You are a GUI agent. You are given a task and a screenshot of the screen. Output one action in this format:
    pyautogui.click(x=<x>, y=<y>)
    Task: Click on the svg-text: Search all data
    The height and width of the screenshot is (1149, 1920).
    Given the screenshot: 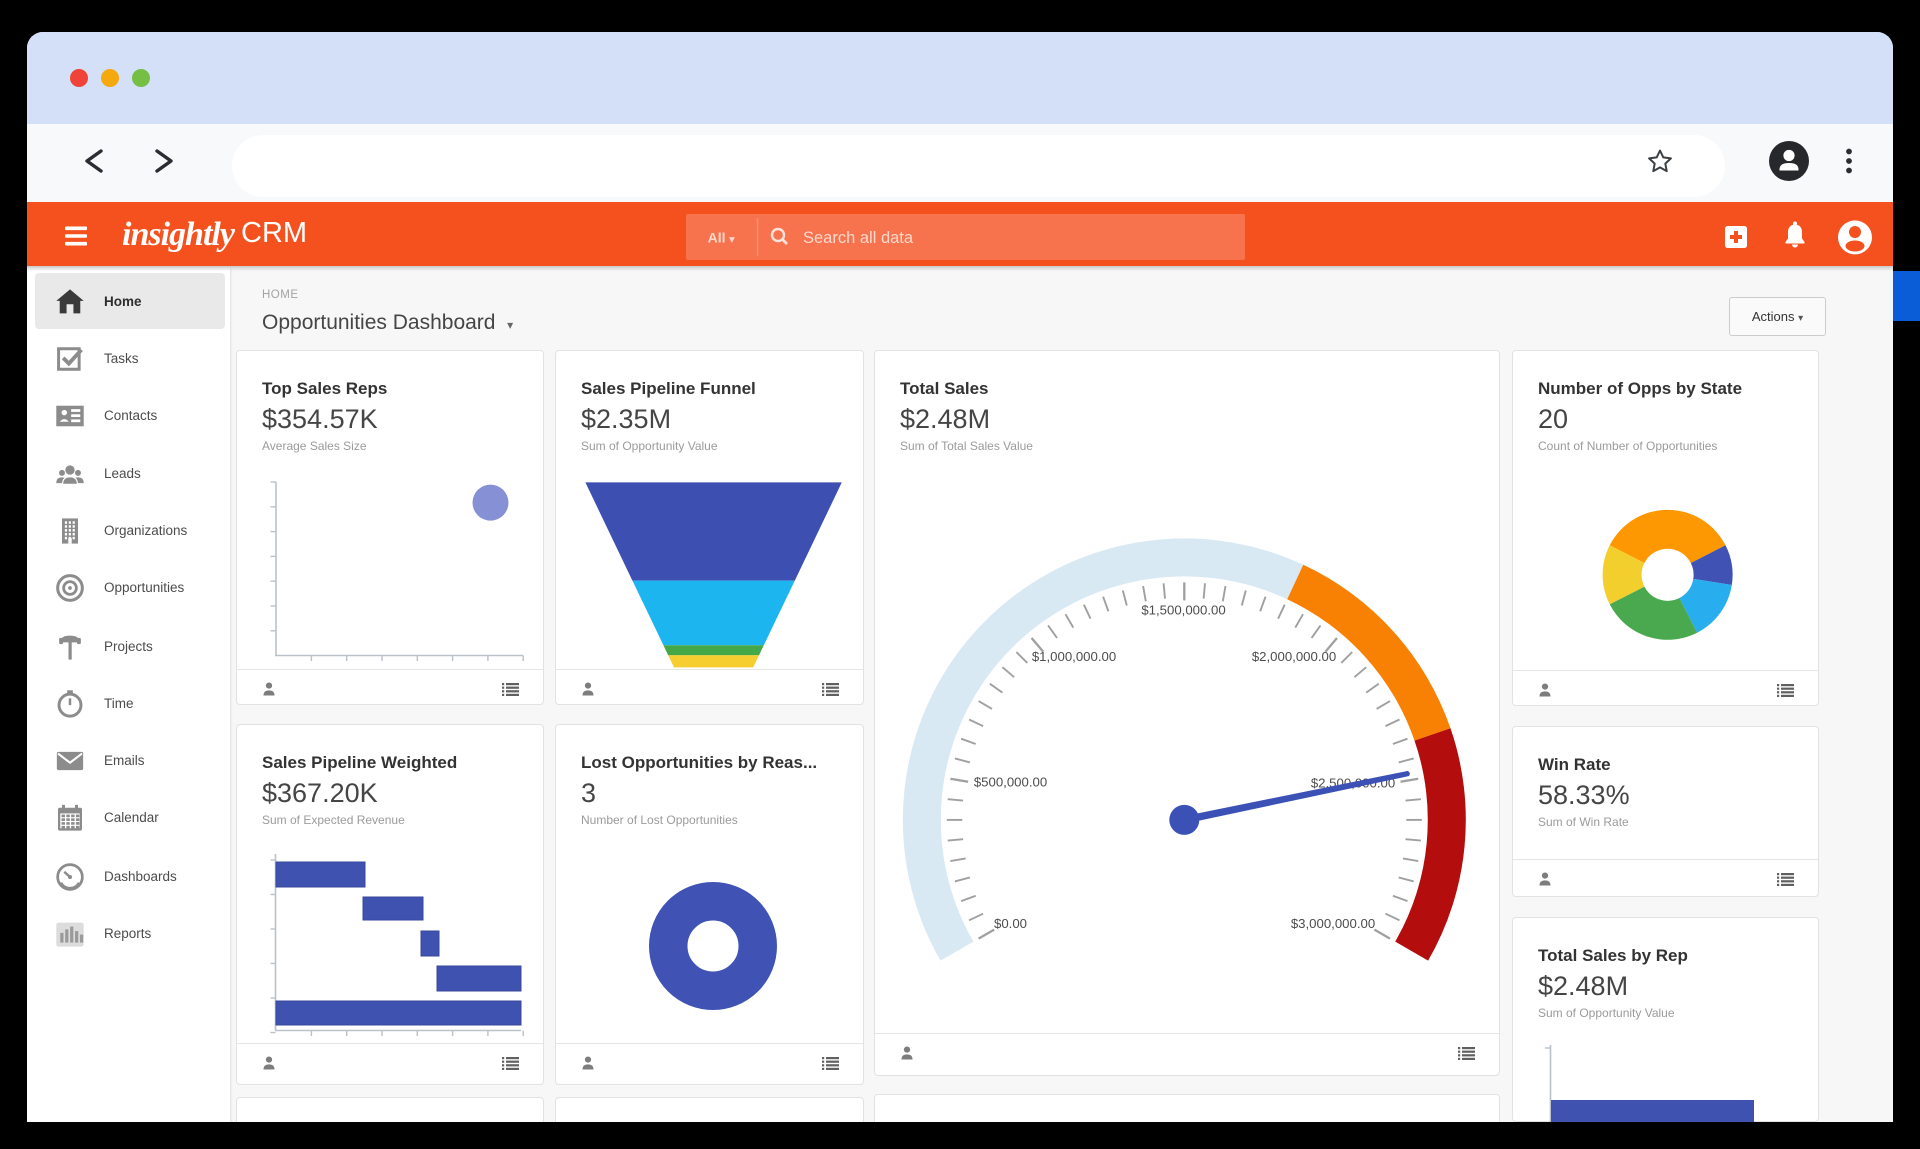 What is the action you would take?
    pyautogui.click(x=858, y=238)
    